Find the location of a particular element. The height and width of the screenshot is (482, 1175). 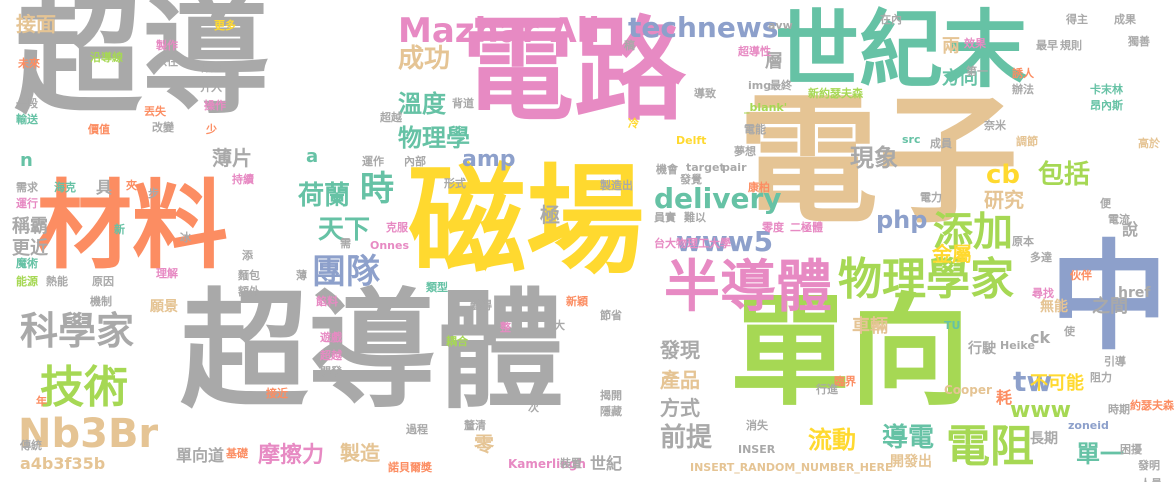

word: img is located at coordinates (760, 85).